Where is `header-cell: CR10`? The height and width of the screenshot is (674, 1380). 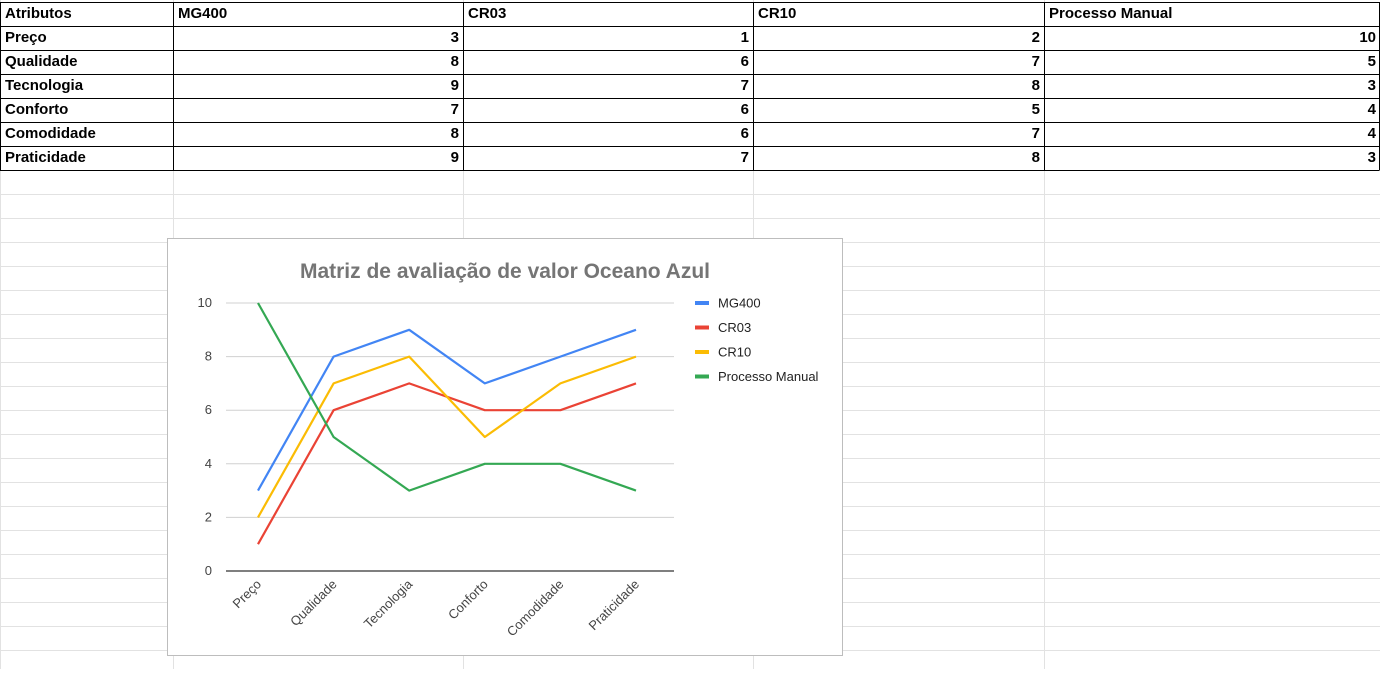 header-cell: CR10 is located at coordinates (777, 13).